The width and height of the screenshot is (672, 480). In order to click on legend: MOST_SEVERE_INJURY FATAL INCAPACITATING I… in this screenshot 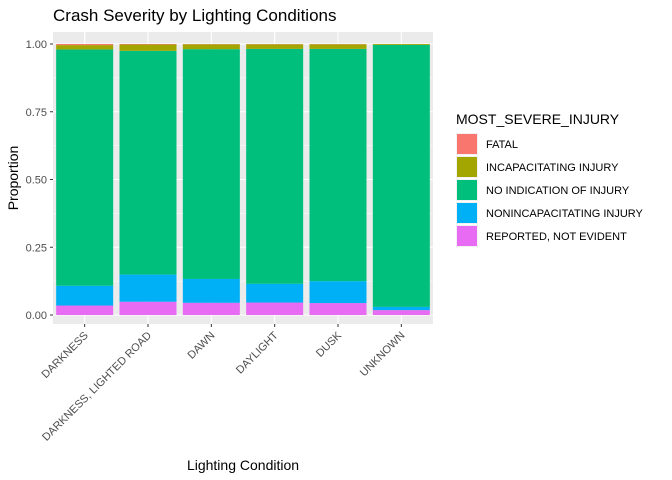, I will do `click(550, 179)`.